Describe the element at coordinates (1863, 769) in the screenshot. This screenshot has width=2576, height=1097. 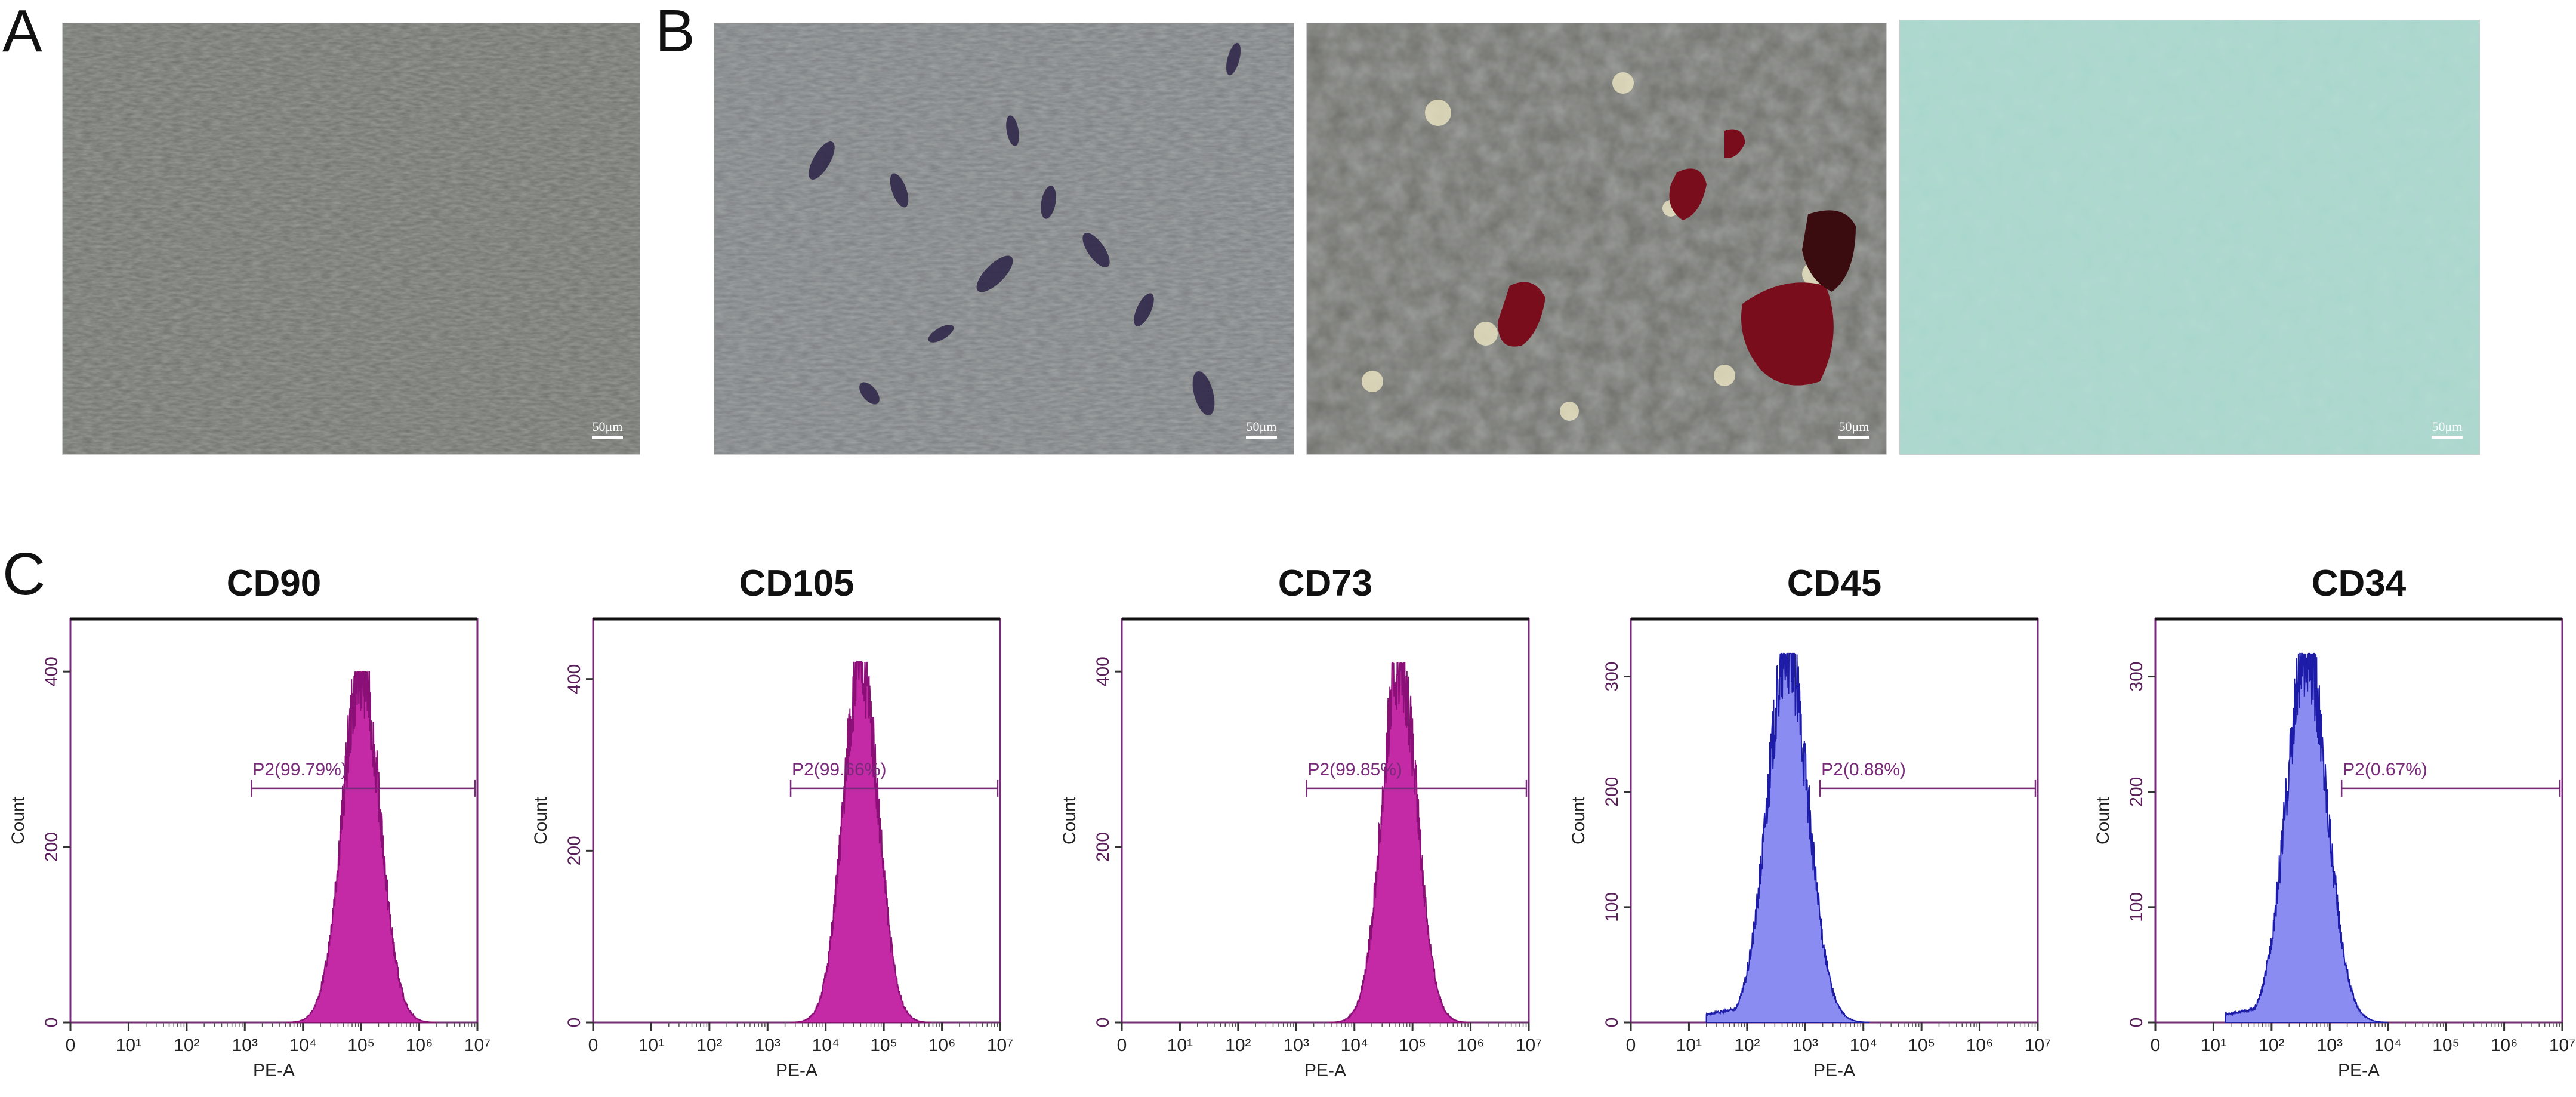
I see `gate-label: P2(0.88%)` at that location.